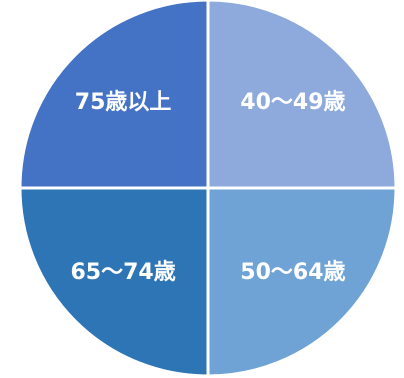 The image size is (404, 378). Describe the element at coordinates (292, 272) in the screenshot. I see `slice-label-1: 50～64歳` at that location.